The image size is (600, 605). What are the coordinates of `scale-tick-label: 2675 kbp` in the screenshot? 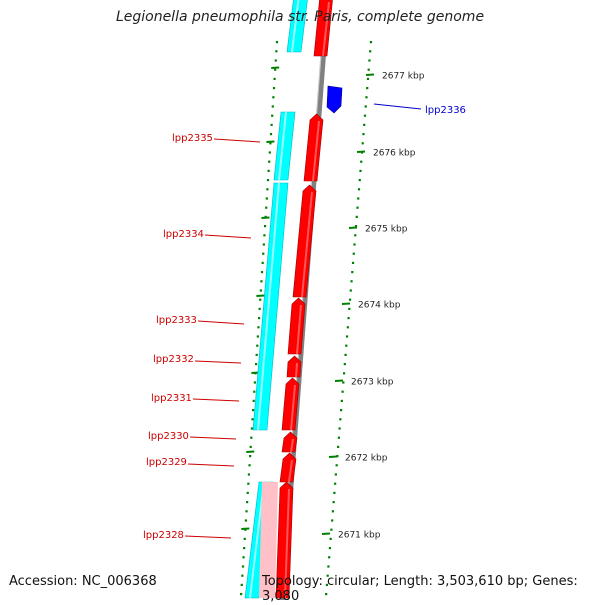 It's located at (386, 230).